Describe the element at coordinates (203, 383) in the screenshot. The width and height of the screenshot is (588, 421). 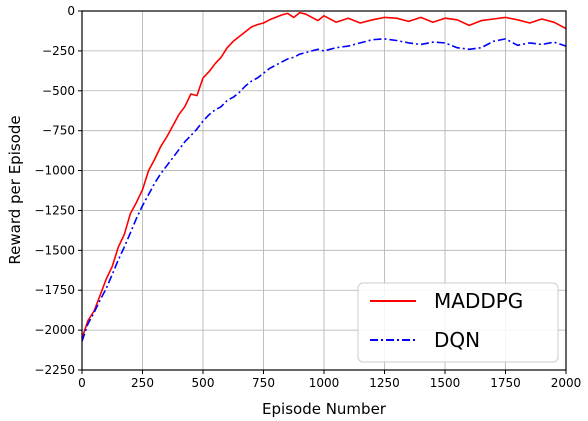
I see `x-tick-label: 500` at that location.